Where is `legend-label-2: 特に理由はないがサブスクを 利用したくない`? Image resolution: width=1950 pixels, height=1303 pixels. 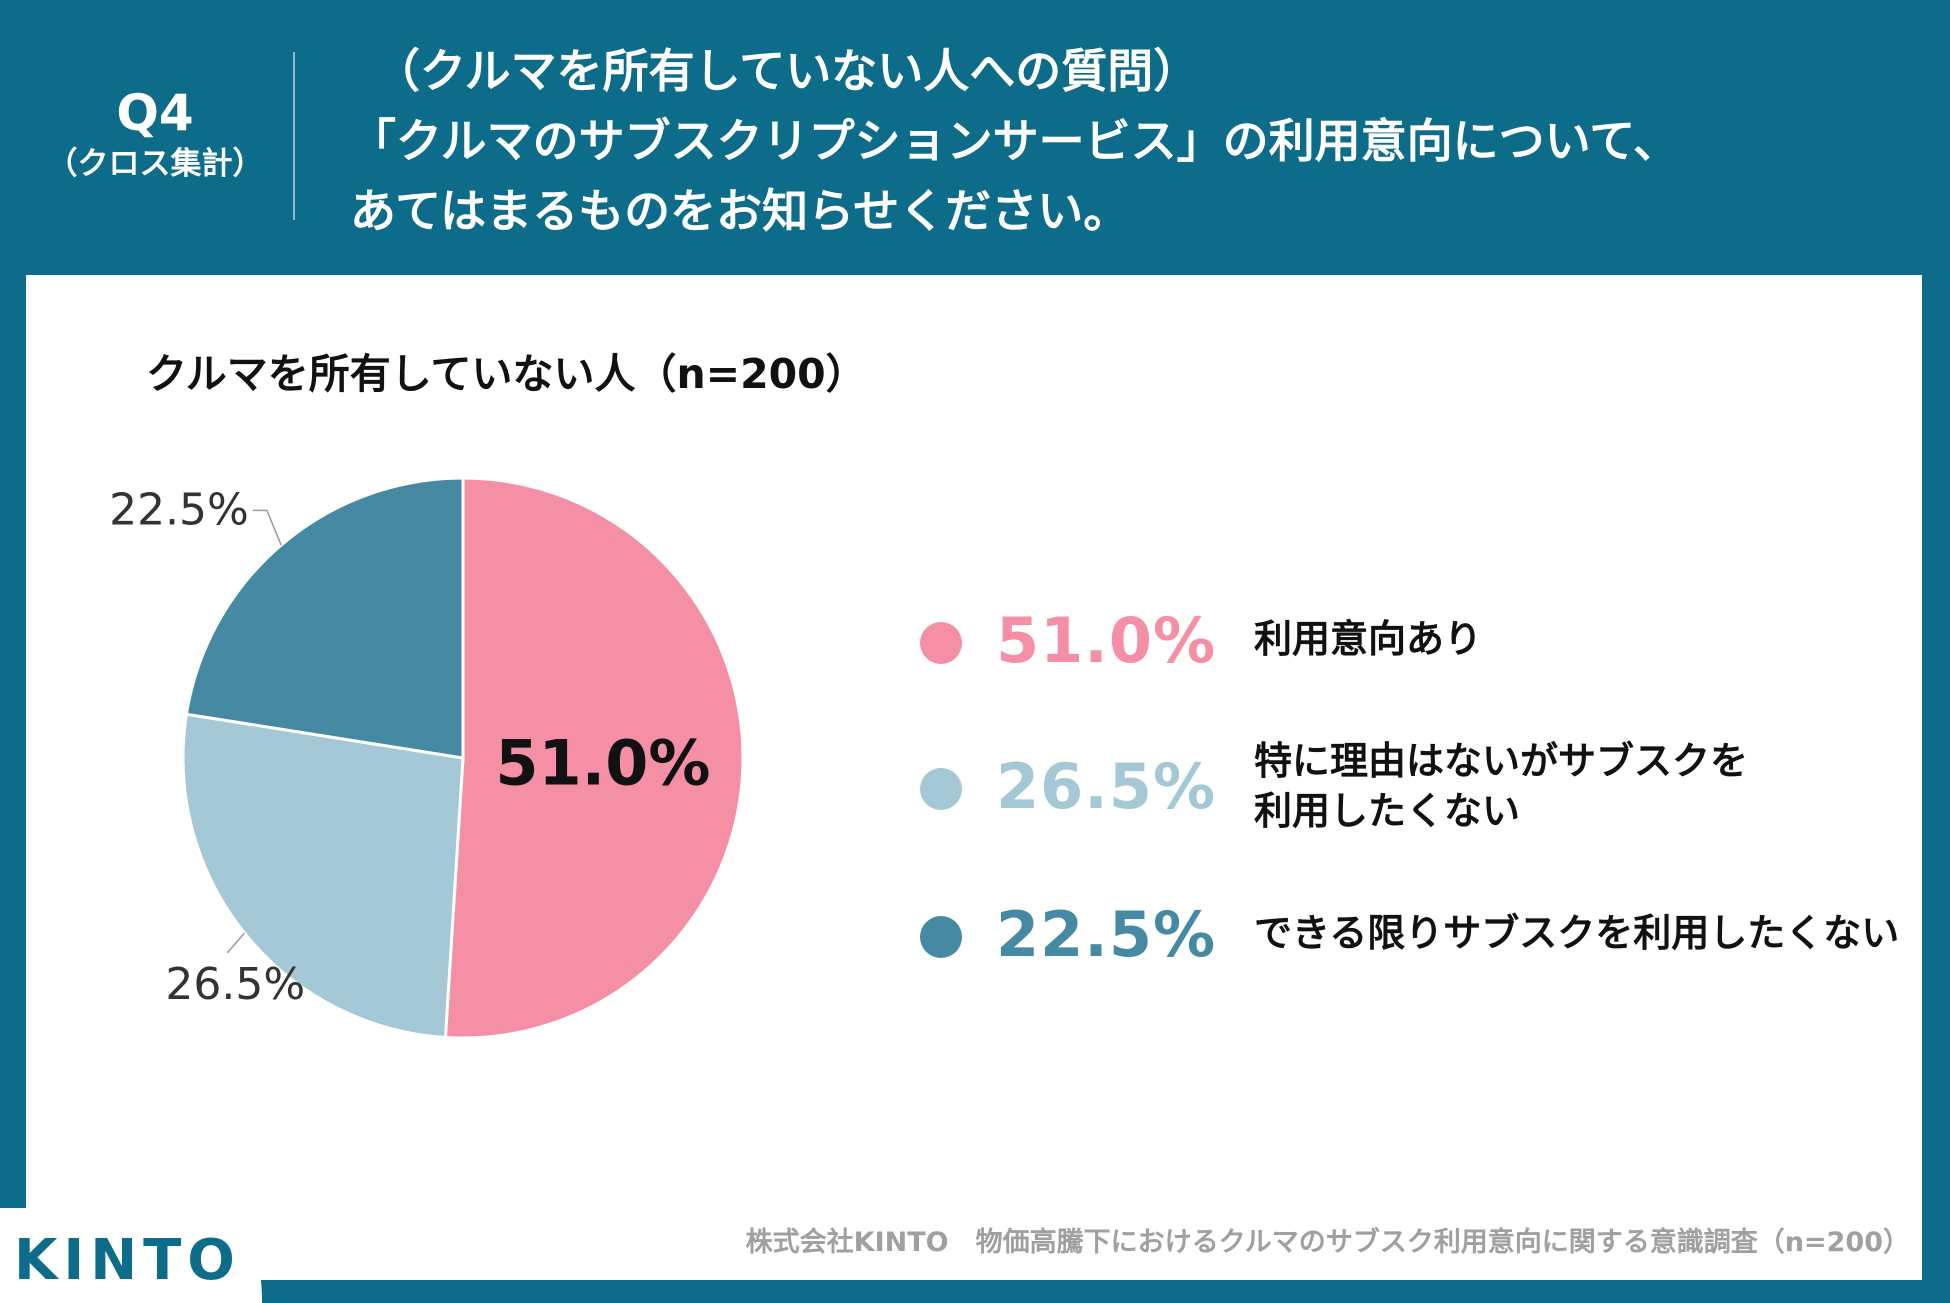
legend-label-2: 特に理由はないがサブスクを 利用したくない is located at coordinates (1501, 786).